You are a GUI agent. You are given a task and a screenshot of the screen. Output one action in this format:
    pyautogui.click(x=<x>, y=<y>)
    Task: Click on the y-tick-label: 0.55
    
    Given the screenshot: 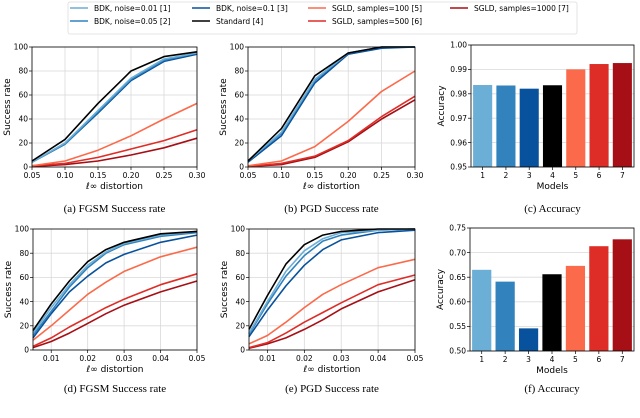 What is the action you would take?
    pyautogui.click(x=457, y=326)
    